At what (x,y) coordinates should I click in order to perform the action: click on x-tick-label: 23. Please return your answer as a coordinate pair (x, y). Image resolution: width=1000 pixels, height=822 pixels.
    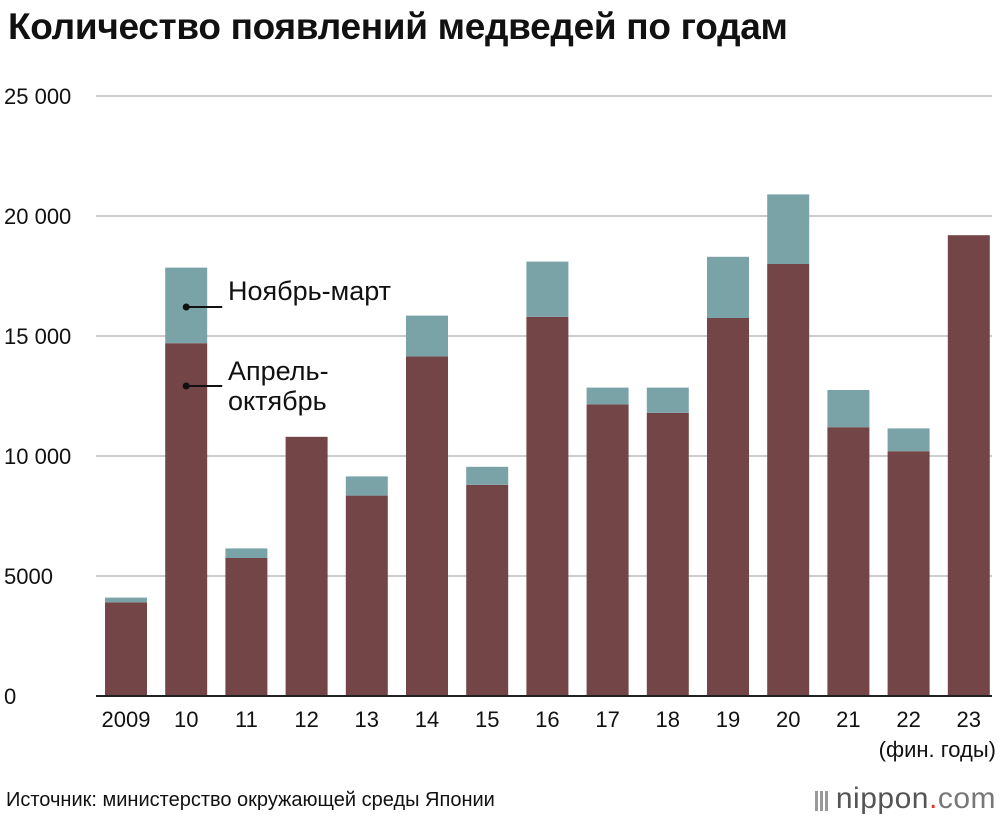
    Looking at the image, I should click on (969, 719).